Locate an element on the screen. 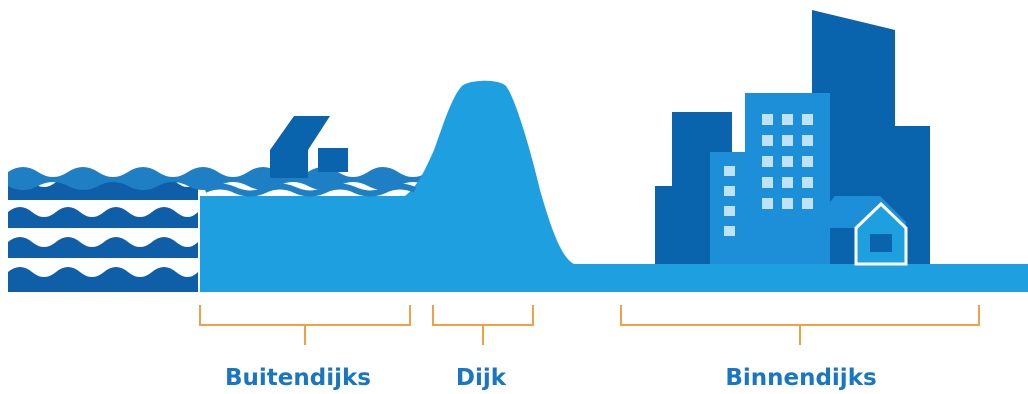 This screenshot has width=1028, height=394. label-binnendijks: Binnendijks is located at coordinates (801, 378).